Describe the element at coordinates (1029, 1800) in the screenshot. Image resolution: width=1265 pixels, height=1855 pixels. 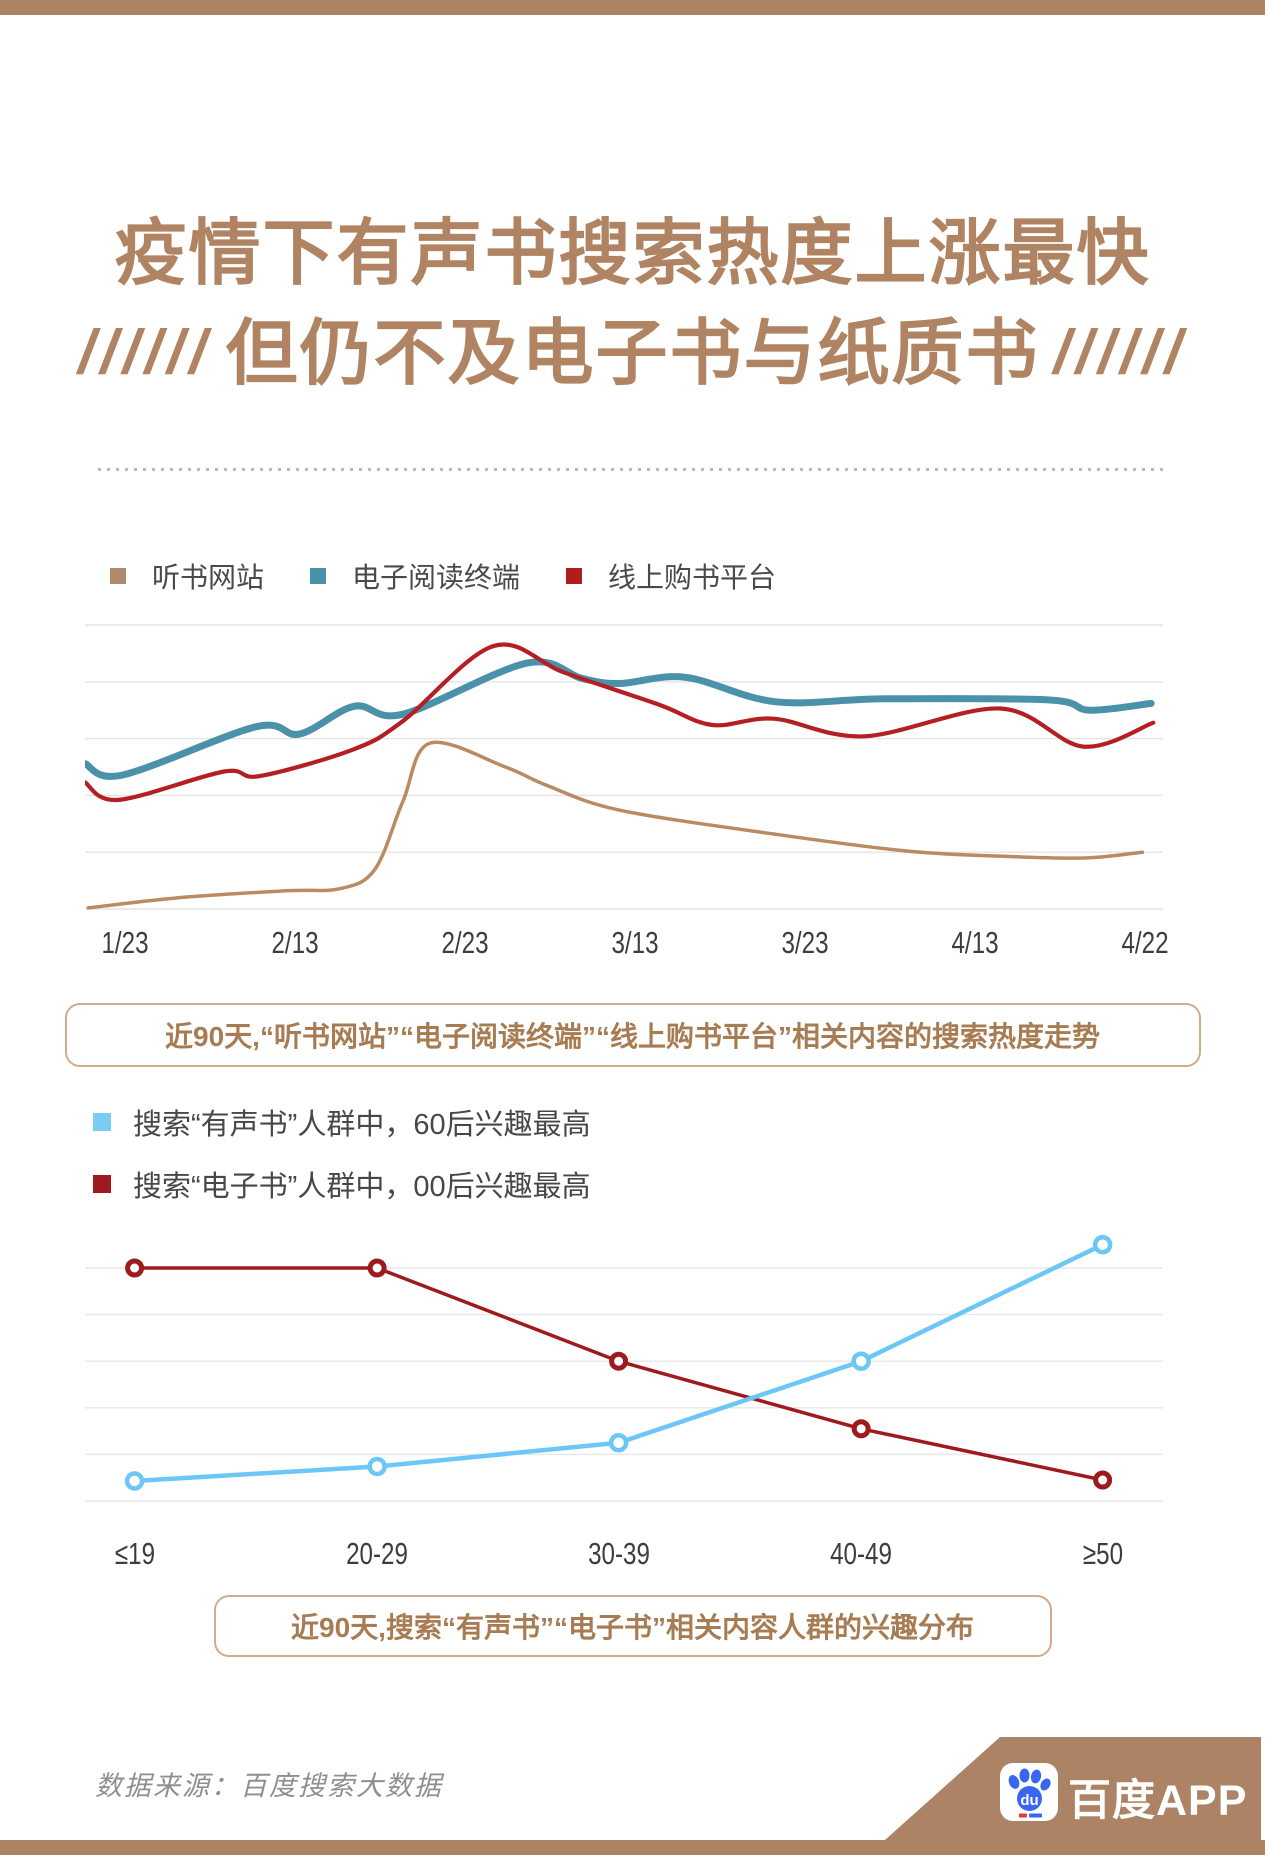
I see `icon-du-text: du` at that location.